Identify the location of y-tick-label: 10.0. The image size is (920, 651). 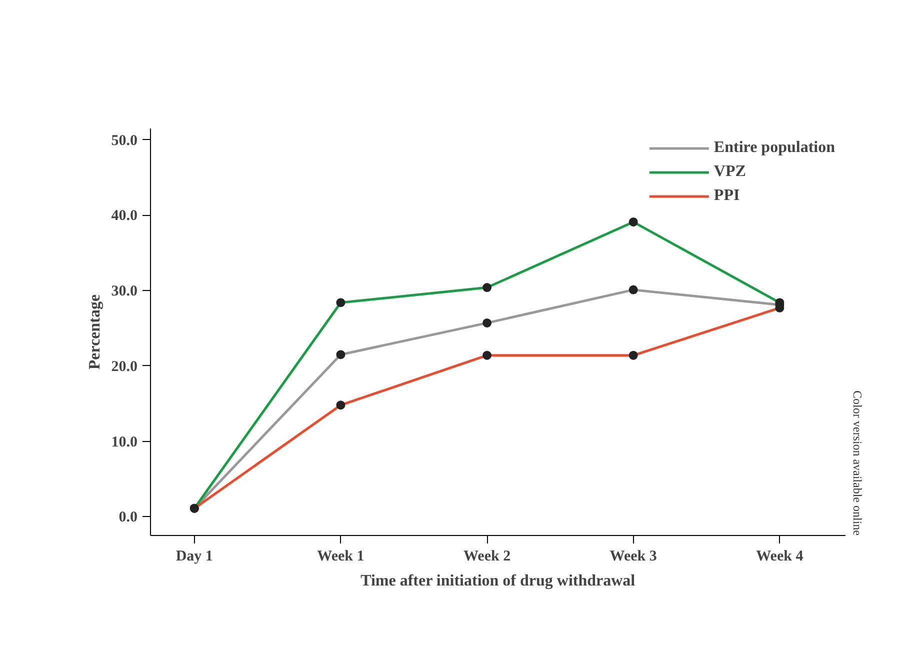
(124, 442).